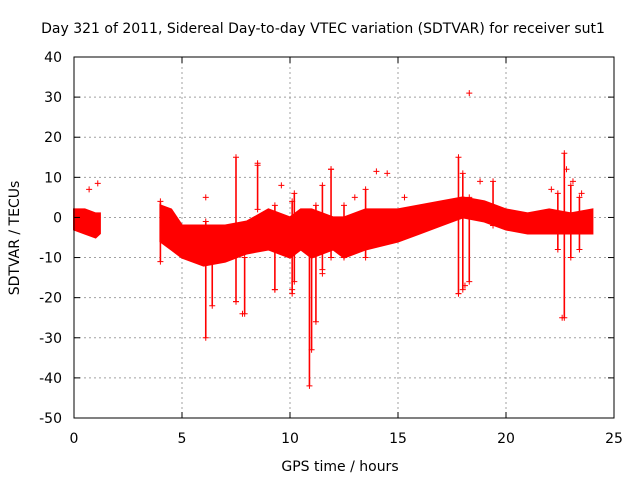 This screenshot has height=480, width=640. Describe the element at coordinates (74, 439) in the screenshot. I see `x-tick-label: 0` at that location.